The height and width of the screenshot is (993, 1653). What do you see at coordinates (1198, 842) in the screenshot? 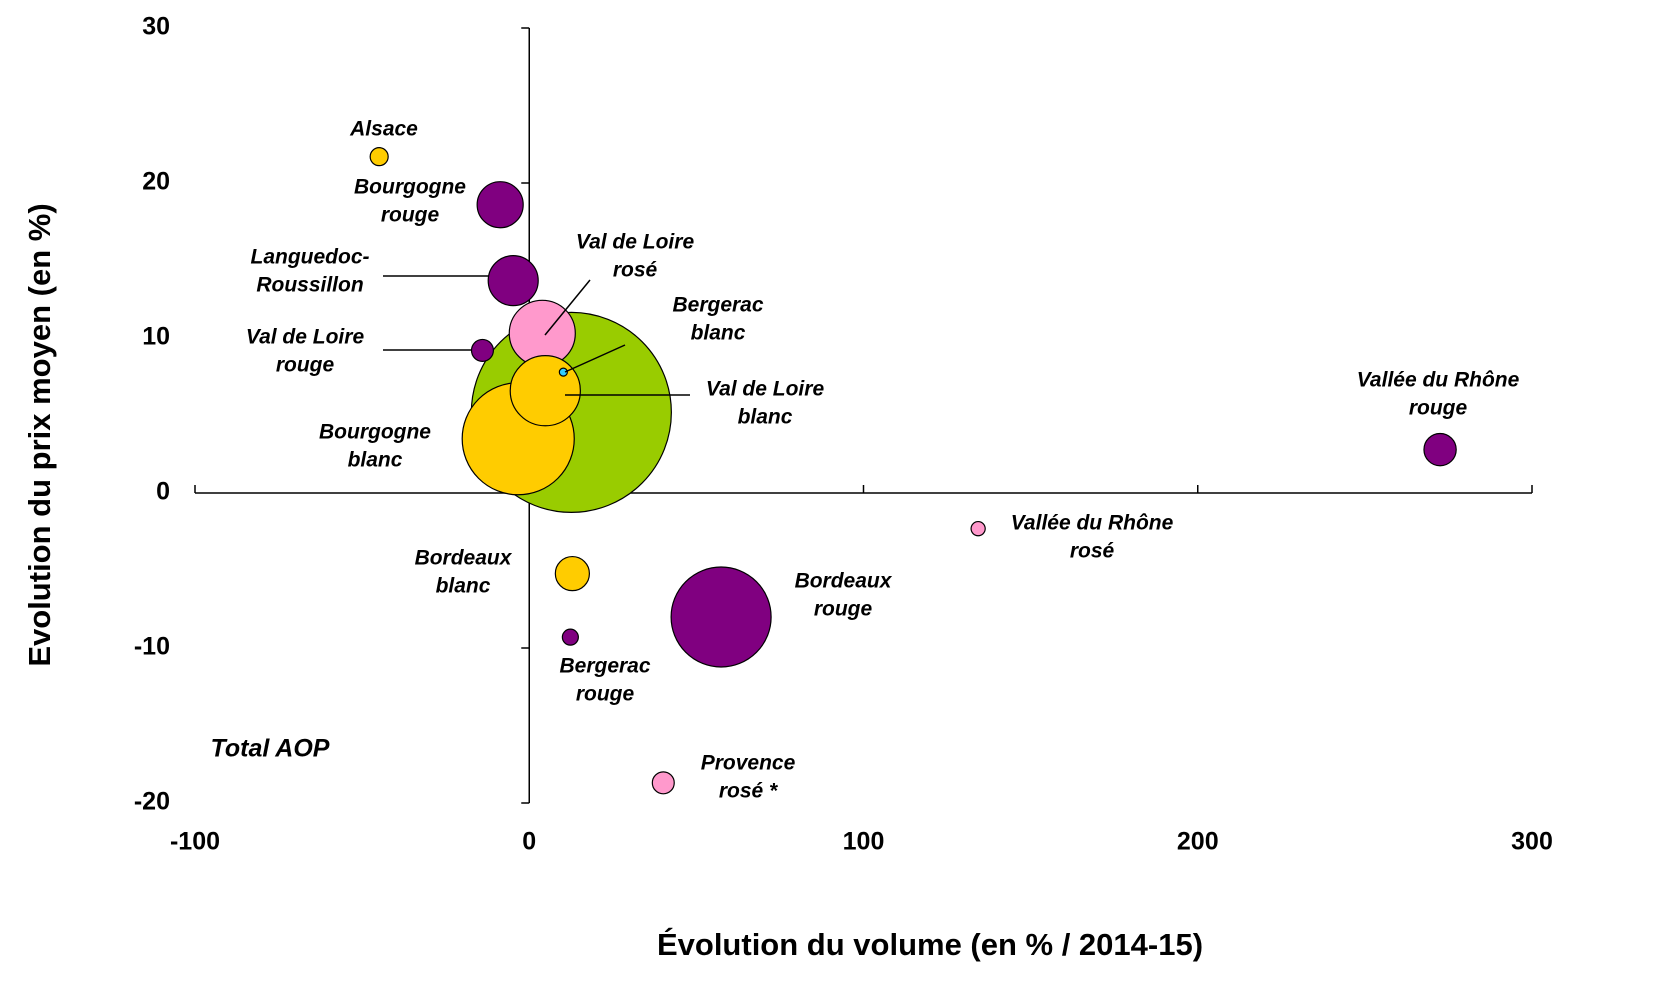
I see `x-tick-label: 200` at bounding box center [1198, 842].